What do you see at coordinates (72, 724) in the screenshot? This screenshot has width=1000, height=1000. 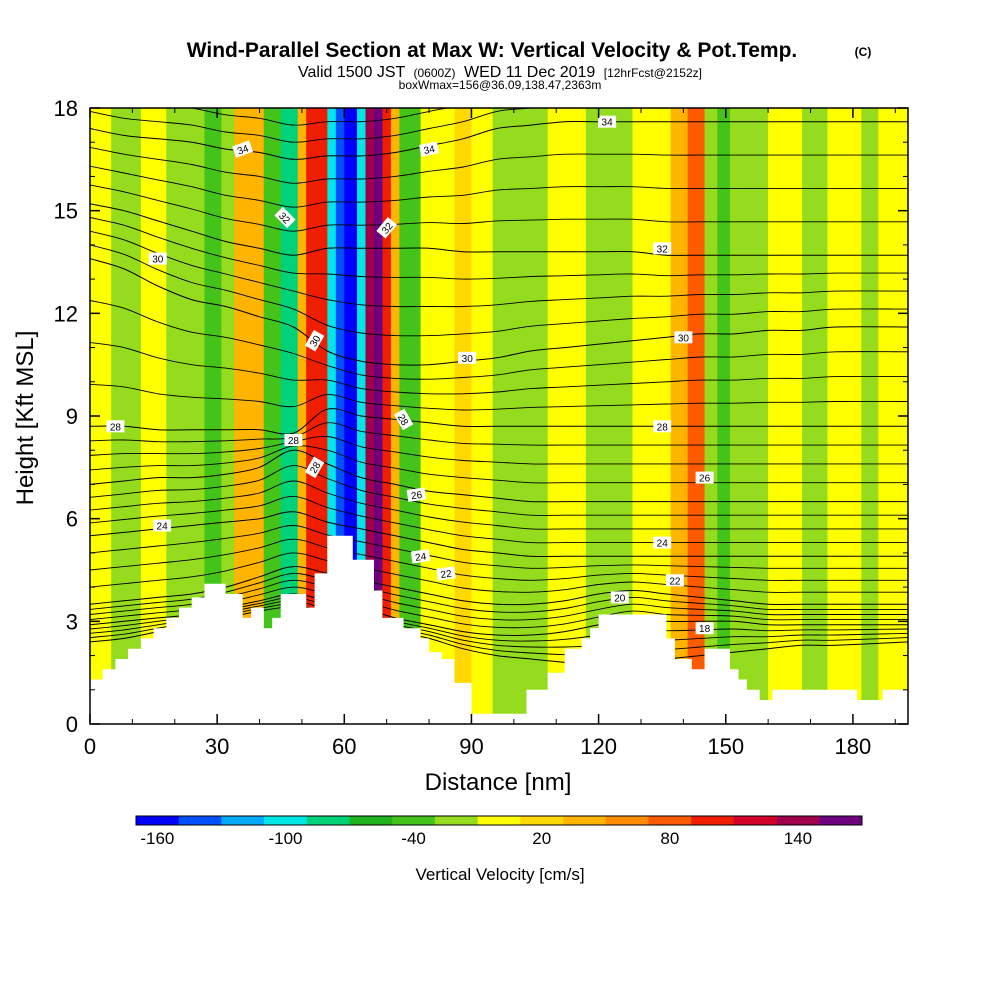 I see `y-tick-label: 0` at bounding box center [72, 724].